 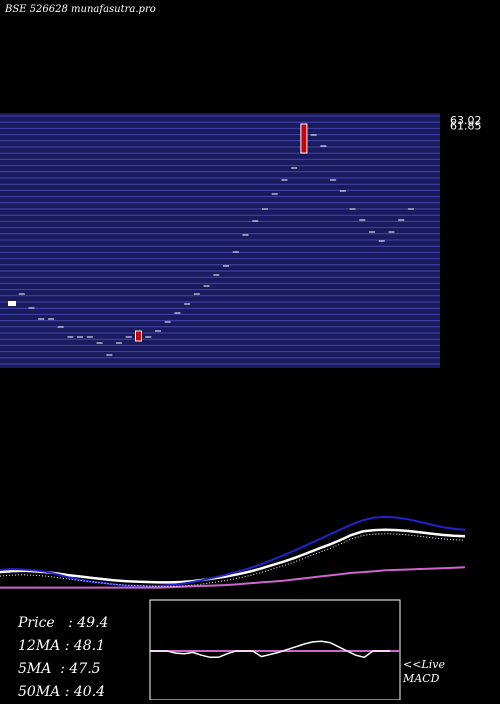 What do you see at coordinates (62, 646) in the screenshot?
I see `ma12-stat: 12MA : 48.1` at bounding box center [62, 646].